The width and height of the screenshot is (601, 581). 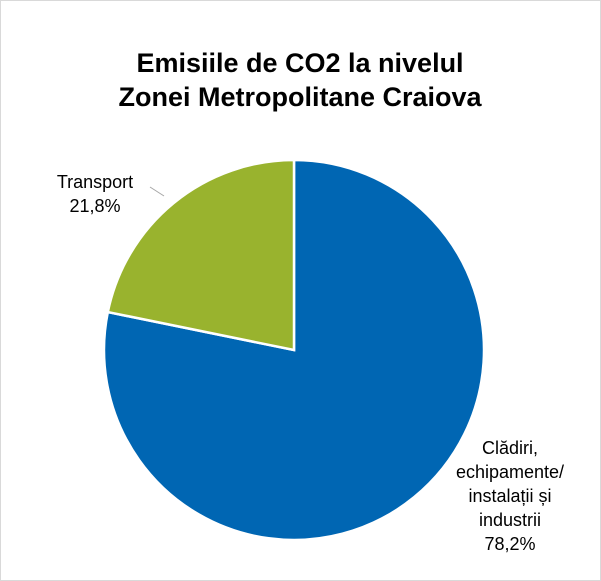 What do you see at coordinates (95, 182) in the screenshot?
I see `category-label: Transport` at bounding box center [95, 182].